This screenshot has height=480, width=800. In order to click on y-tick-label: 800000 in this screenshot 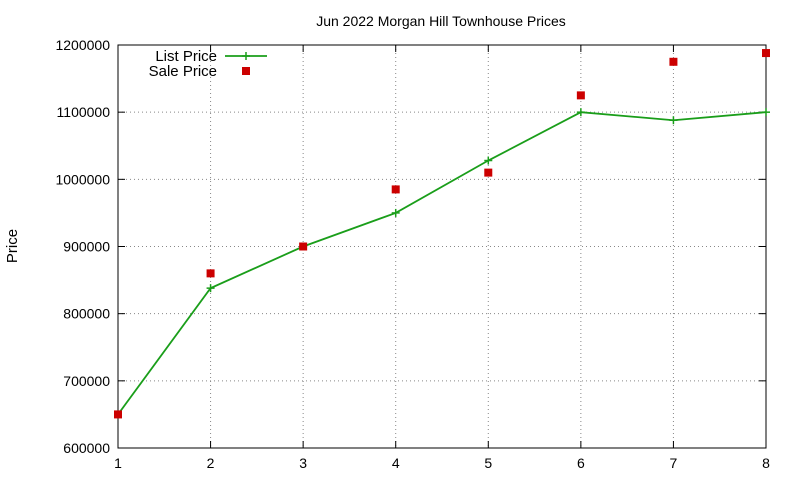, I will do `click(86, 314)`.